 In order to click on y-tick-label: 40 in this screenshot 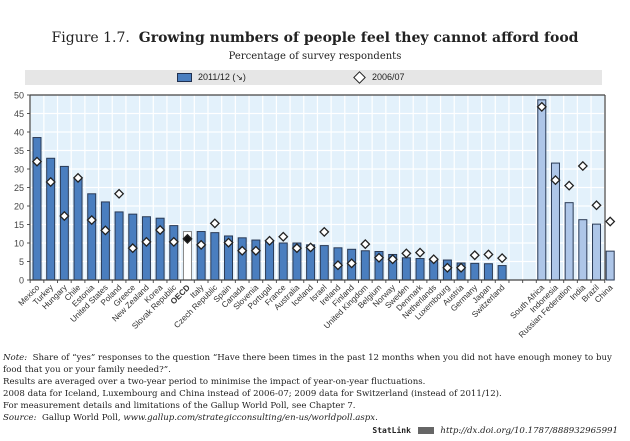, I will do `click(19, 133)`.